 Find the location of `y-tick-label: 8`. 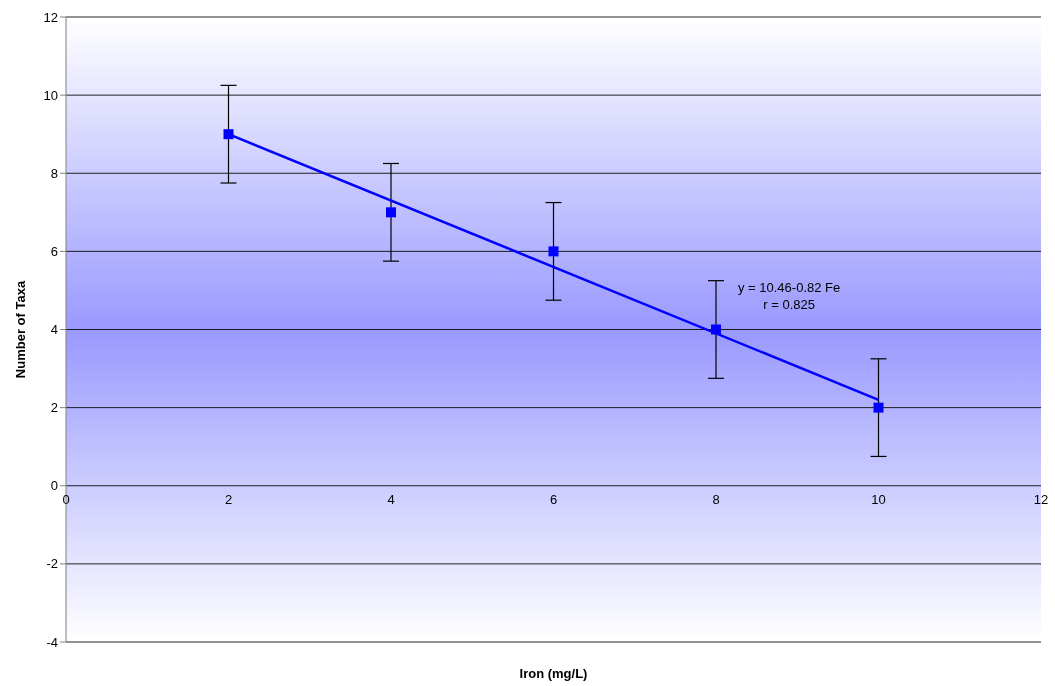

y-tick-label: 8 is located at coordinates (54, 173).